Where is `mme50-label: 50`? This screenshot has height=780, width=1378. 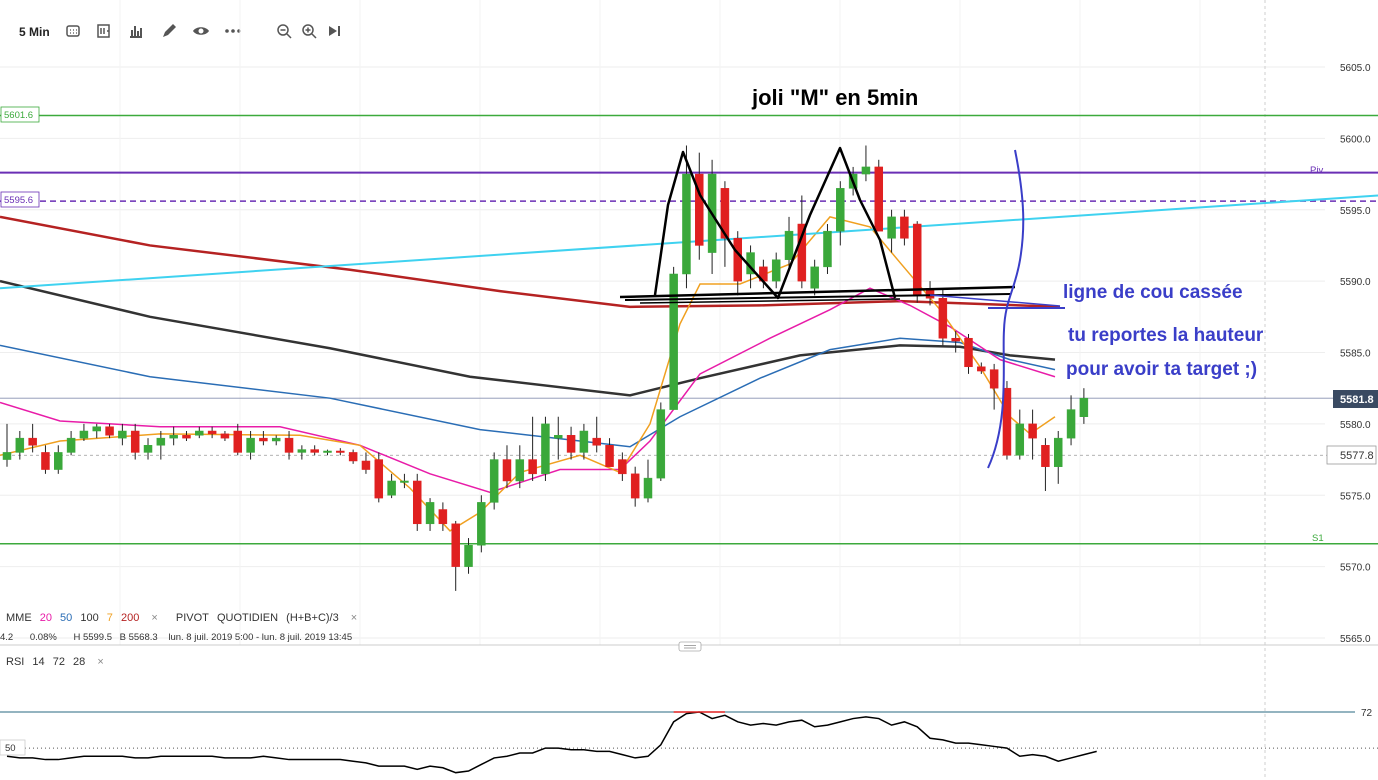 mme50-label: 50 is located at coordinates (66, 618).